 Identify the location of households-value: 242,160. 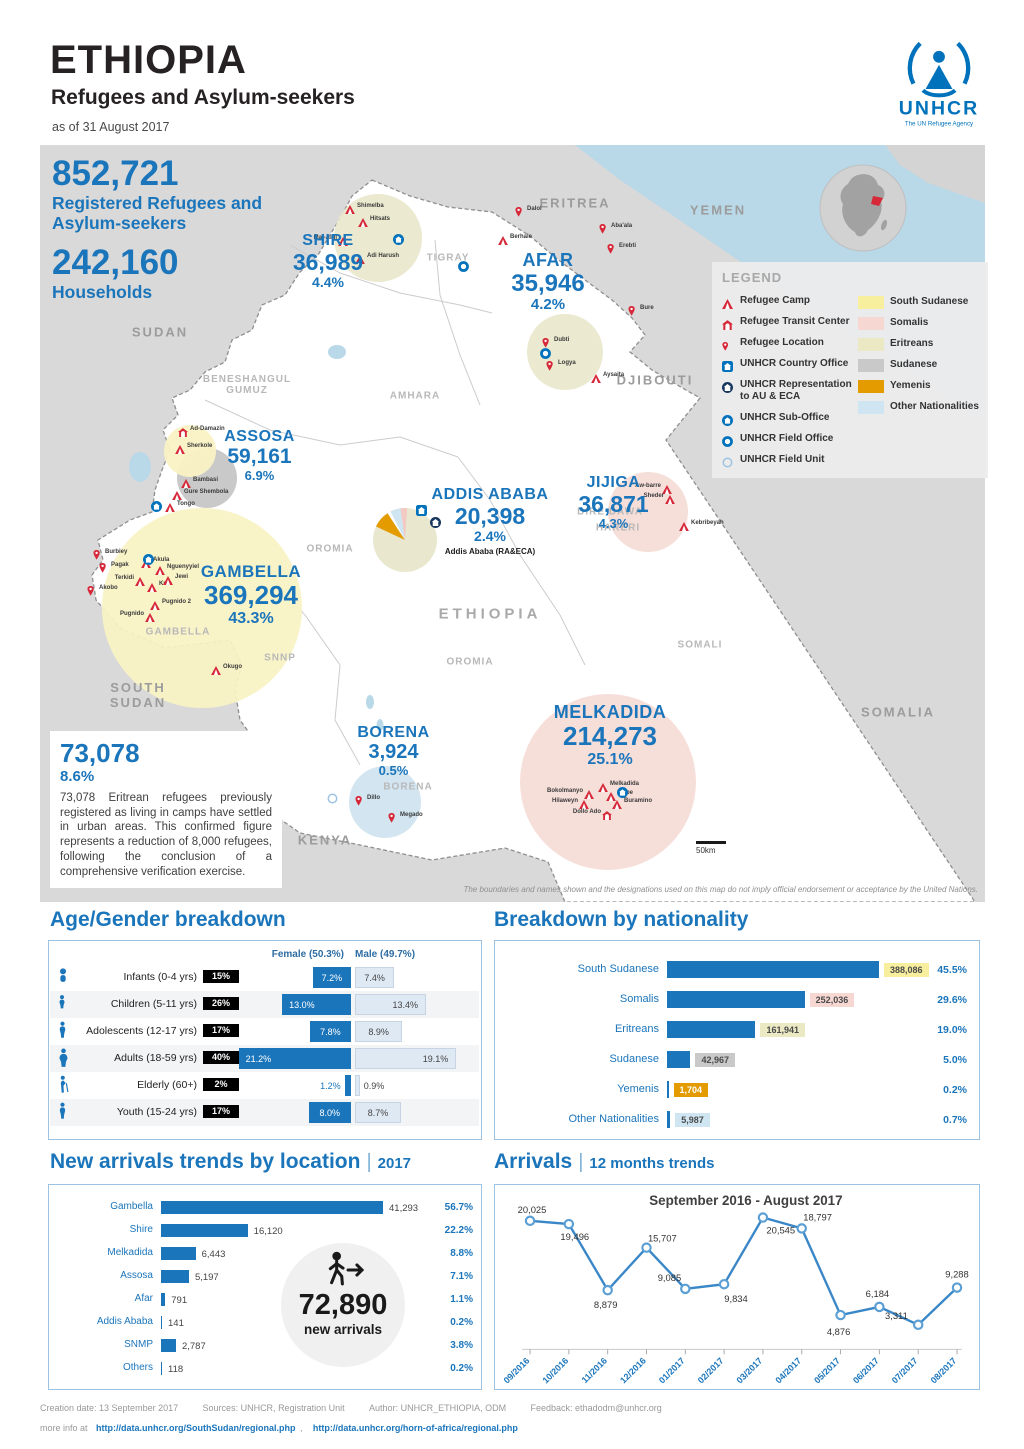
(115, 262).